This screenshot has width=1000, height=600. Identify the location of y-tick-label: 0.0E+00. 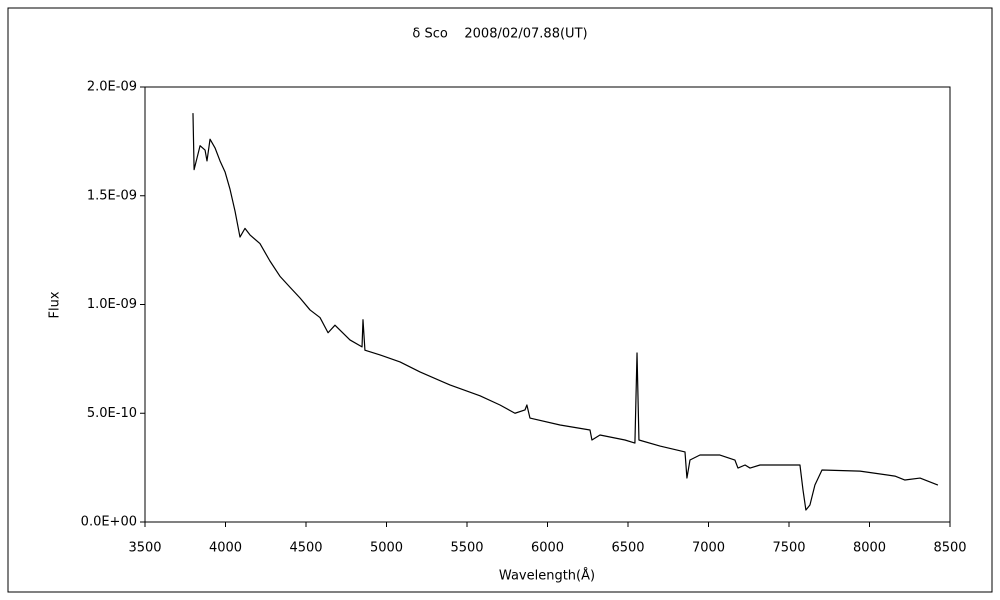
(109, 522).